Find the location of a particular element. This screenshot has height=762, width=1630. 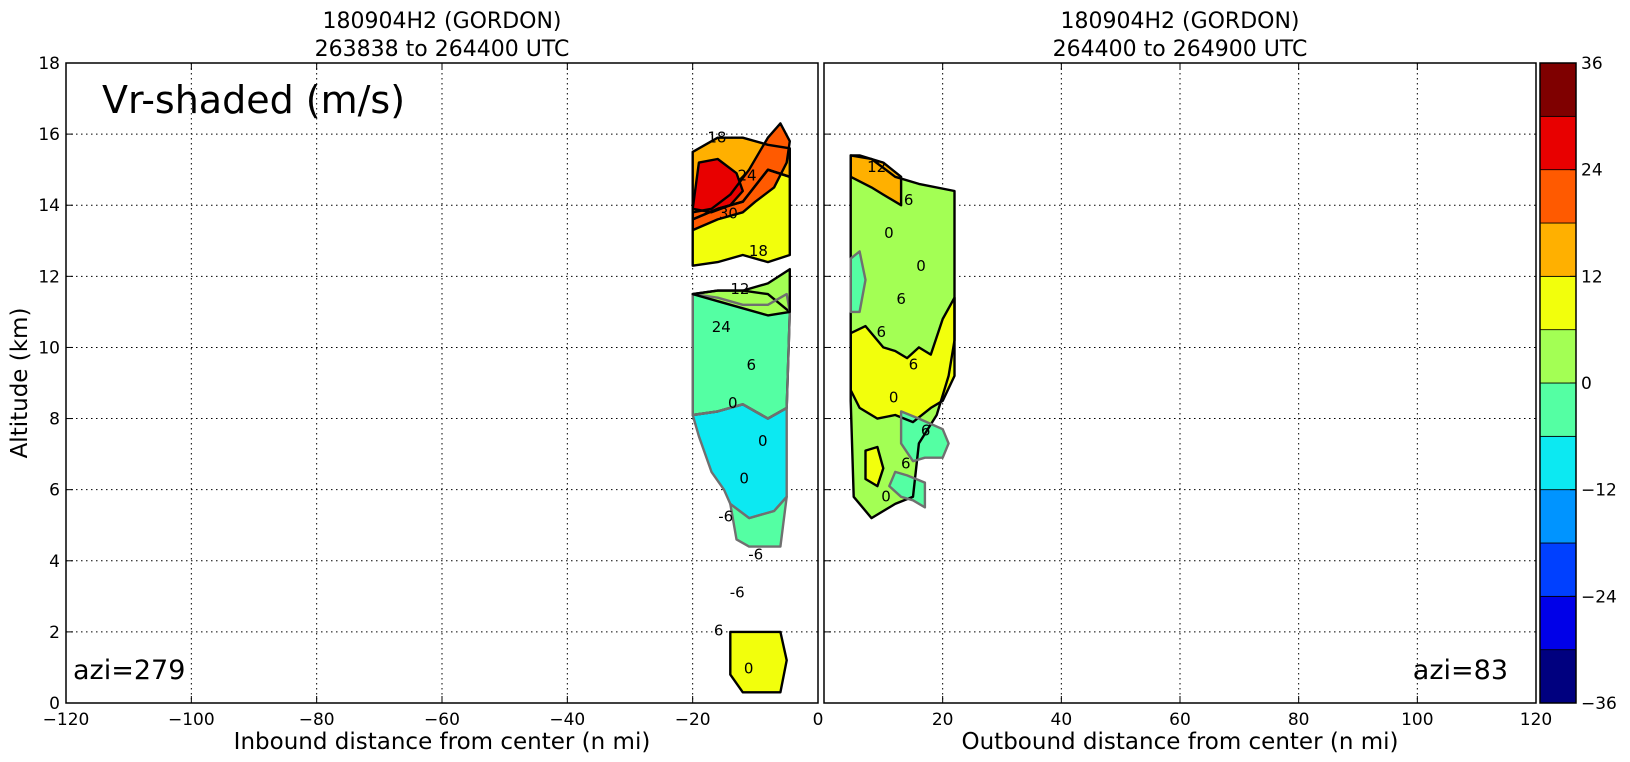

x-tick-label: −40 is located at coordinates (567, 720).